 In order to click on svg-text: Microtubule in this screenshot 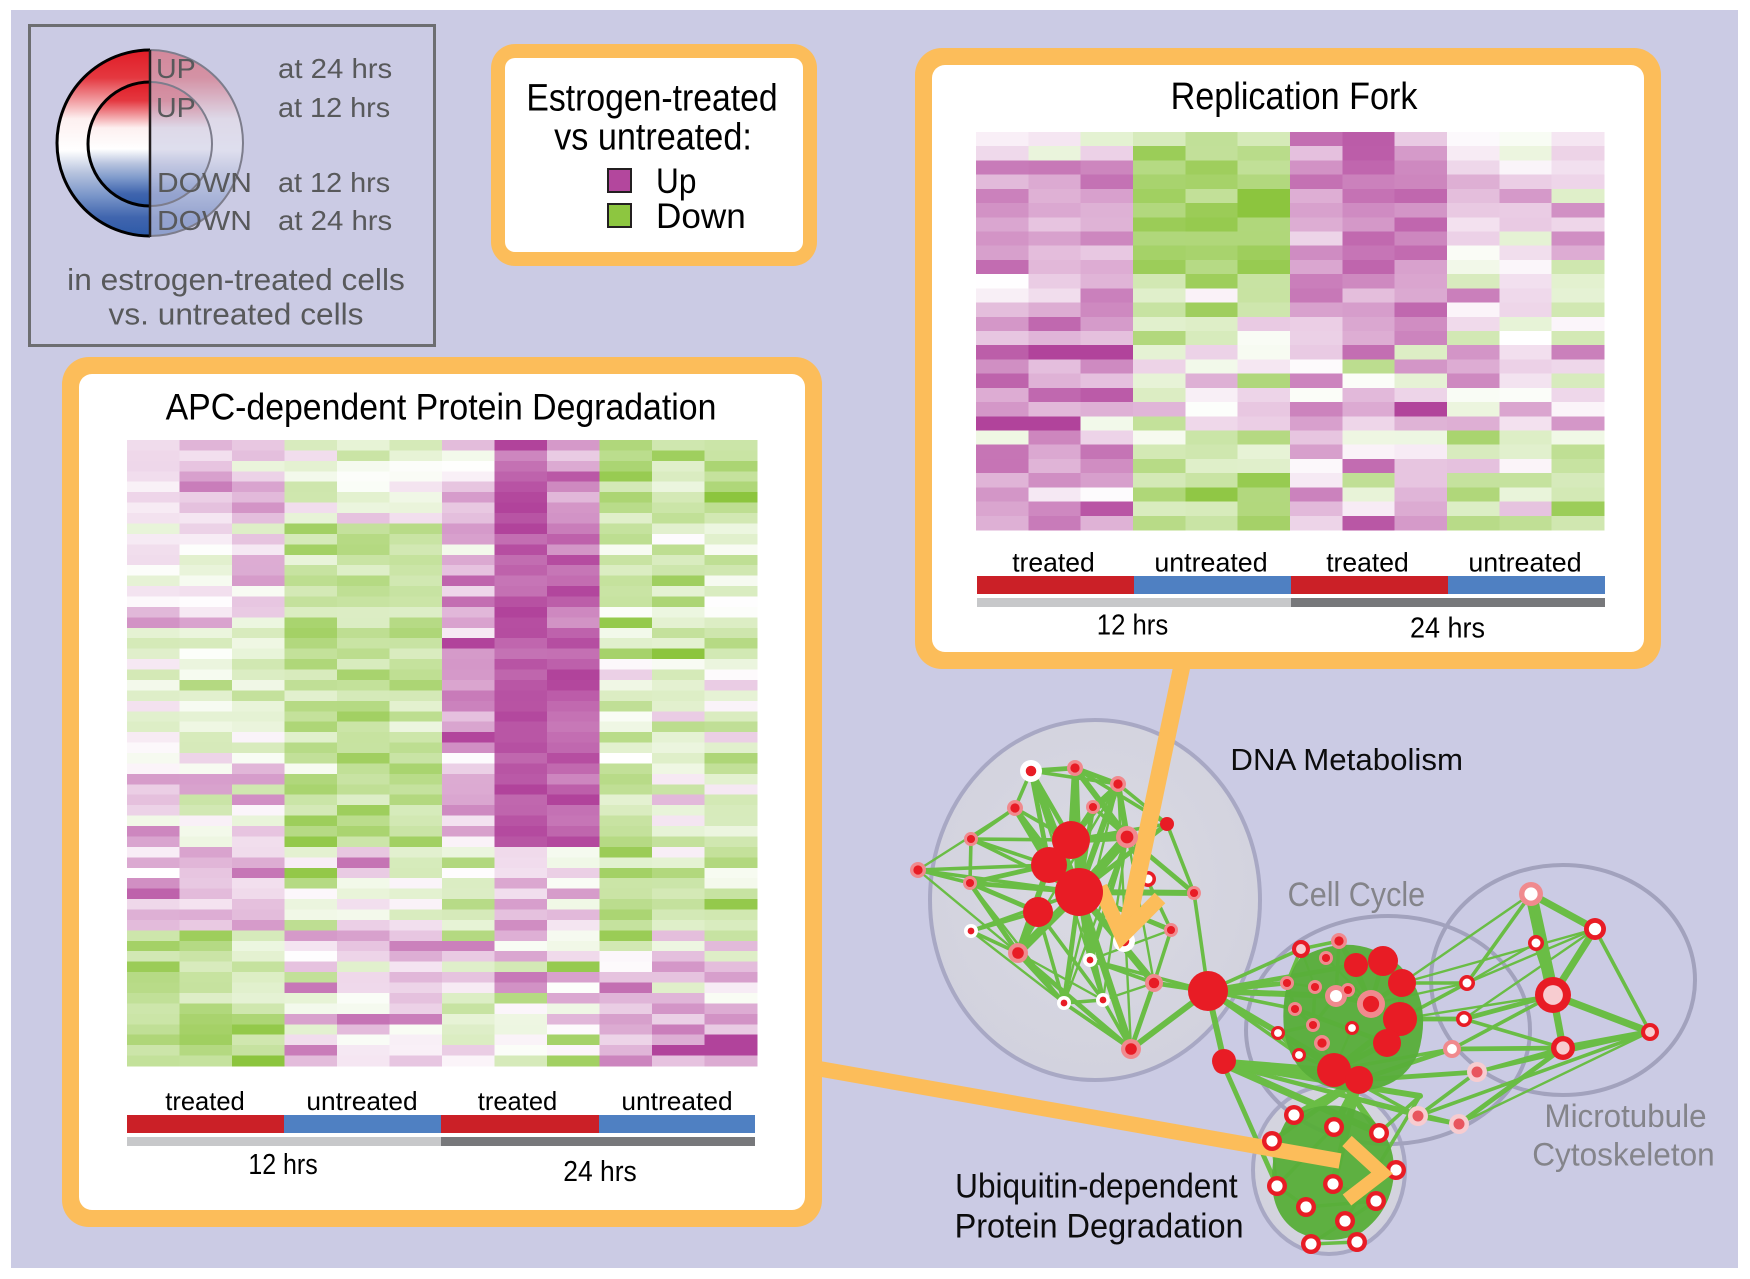, I will do `click(1625, 1116)`.